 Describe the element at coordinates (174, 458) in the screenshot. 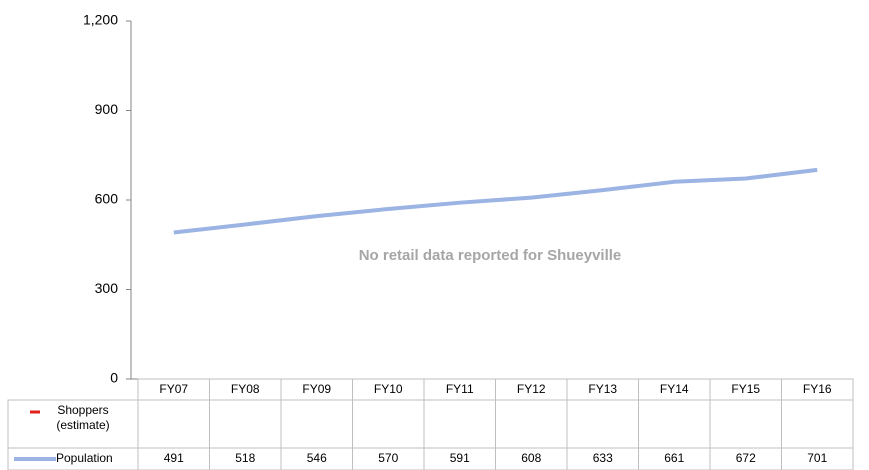

I see `table-value: 491` at that location.